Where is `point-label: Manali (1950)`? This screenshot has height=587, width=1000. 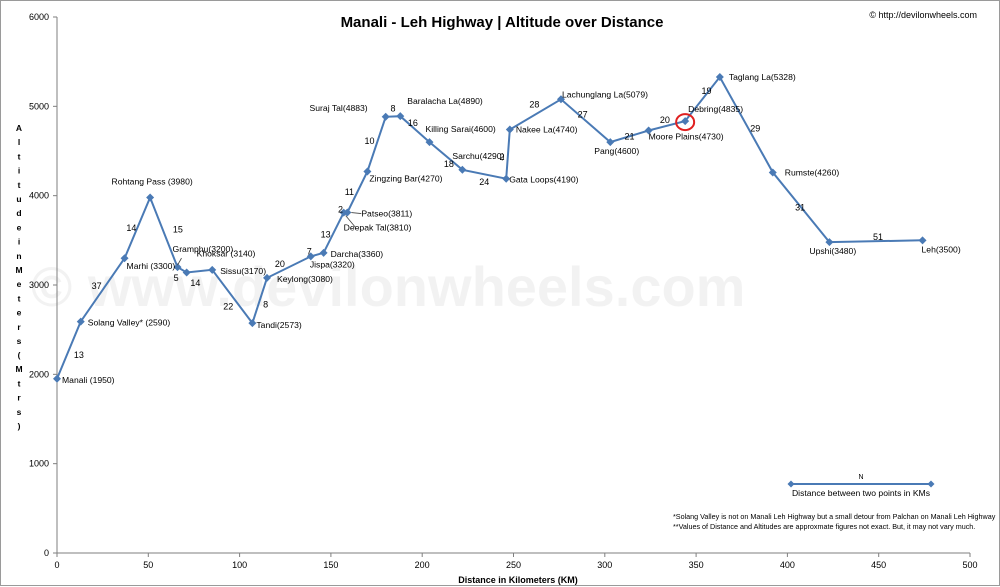
point-label: Manali (1950) is located at coordinates (88, 380).